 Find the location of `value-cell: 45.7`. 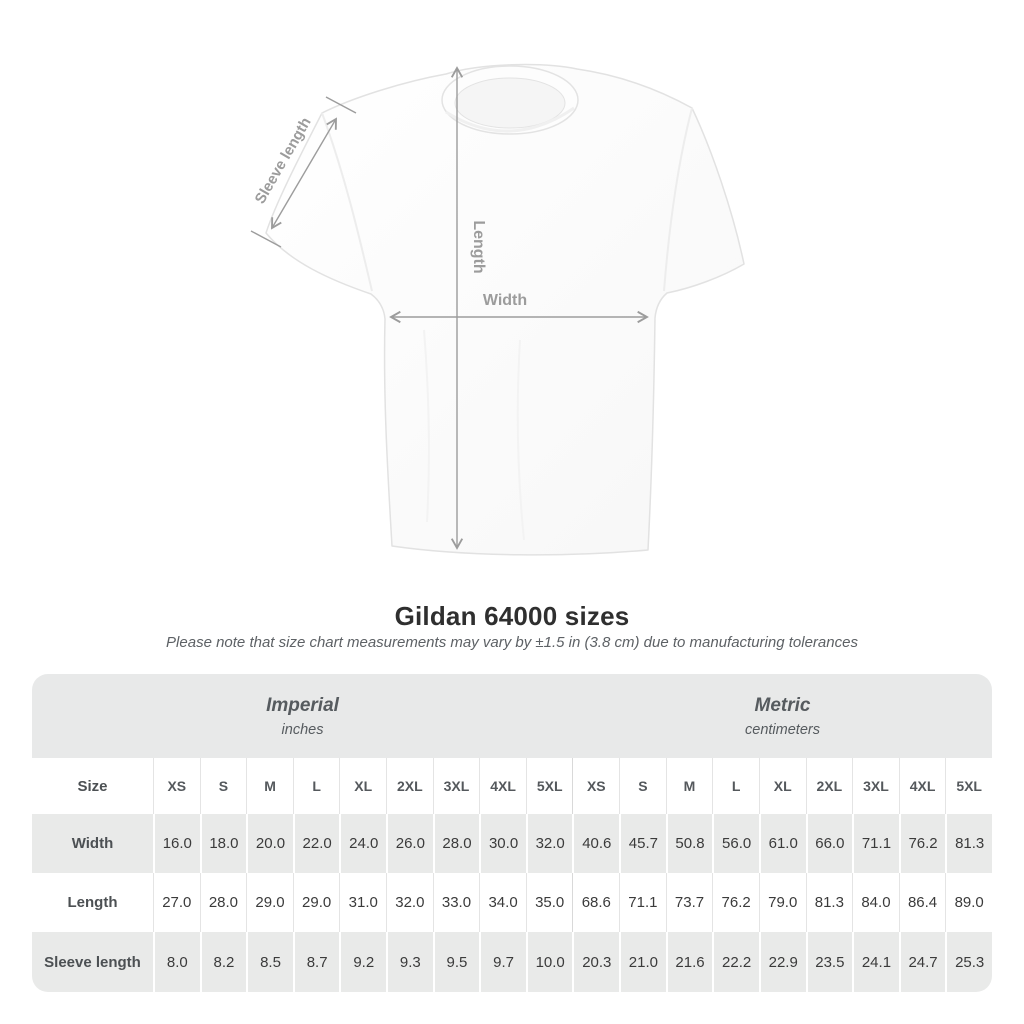

value-cell: 45.7 is located at coordinates (642, 843).